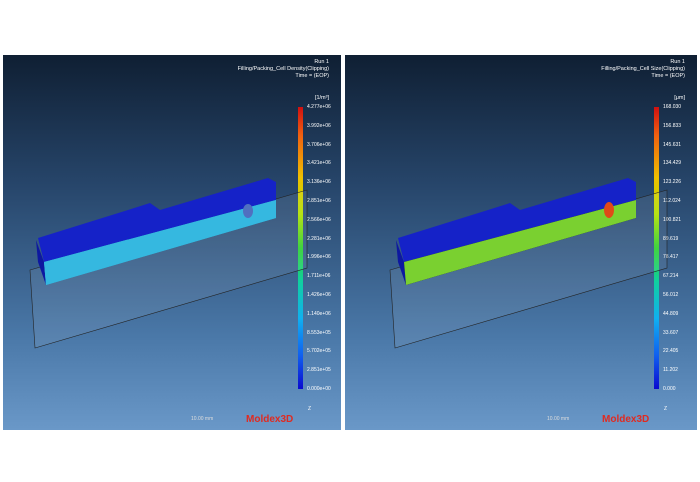 The image size is (700, 482). What do you see at coordinates (319, 332) in the screenshot?
I see `legend-label: 8.553e+05` at bounding box center [319, 332].